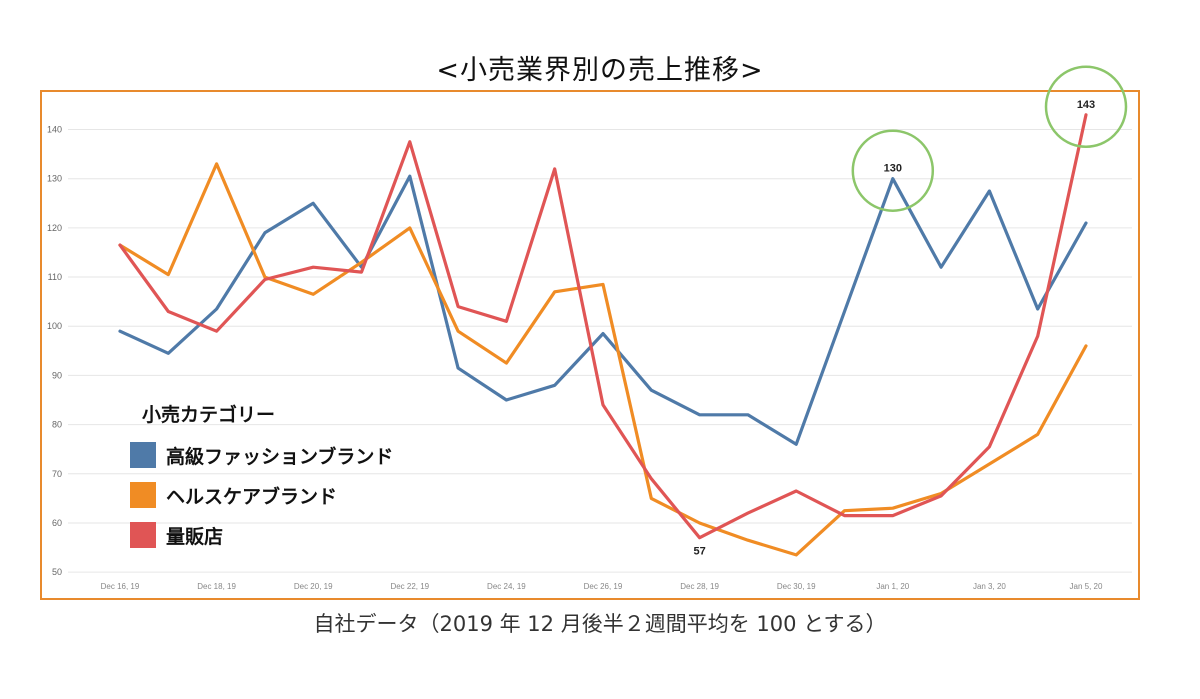 Image resolution: width=1200 pixels, height=699 pixels. Describe the element at coordinates (699, 552) in the screenshot. I see `data-label: 57` at that location.